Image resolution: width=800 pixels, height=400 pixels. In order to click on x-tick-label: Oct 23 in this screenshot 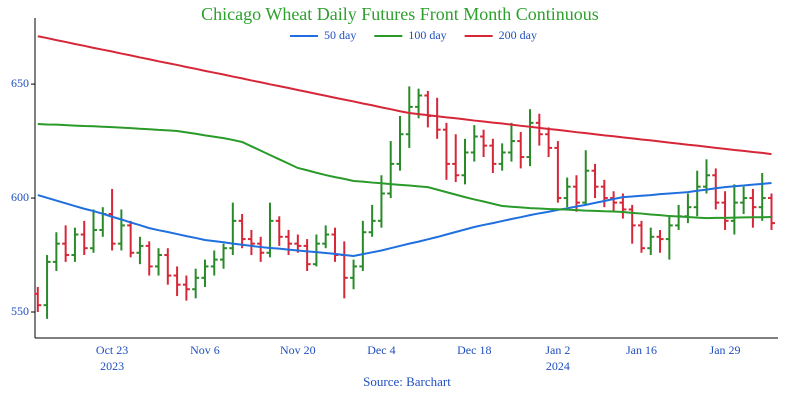, I will do `click(112, 350)`.